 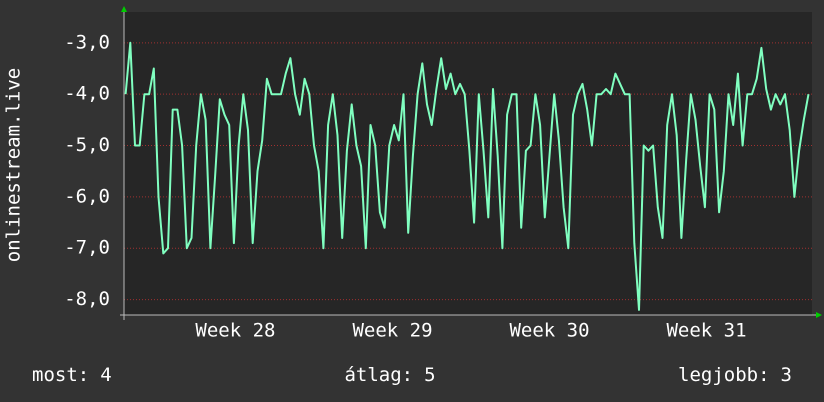 What do you see at coordinates (429, 375) in the screenshot?
I see `stat-value: 5` at bounding box center [429, 375].